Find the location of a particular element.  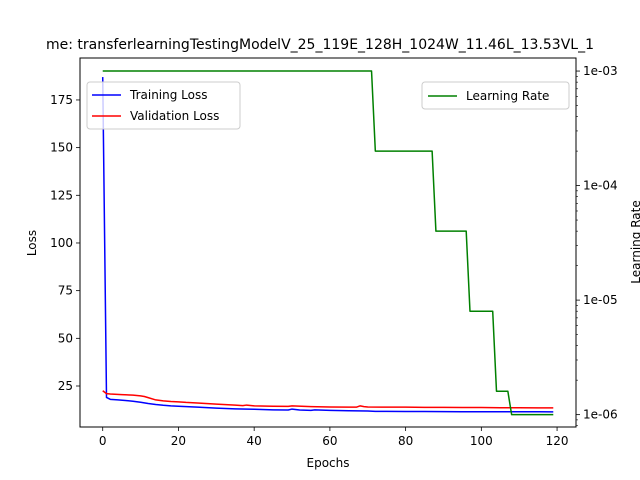

legend-loss: Training Loss Validation Loss is located at coordinates (163, 105).